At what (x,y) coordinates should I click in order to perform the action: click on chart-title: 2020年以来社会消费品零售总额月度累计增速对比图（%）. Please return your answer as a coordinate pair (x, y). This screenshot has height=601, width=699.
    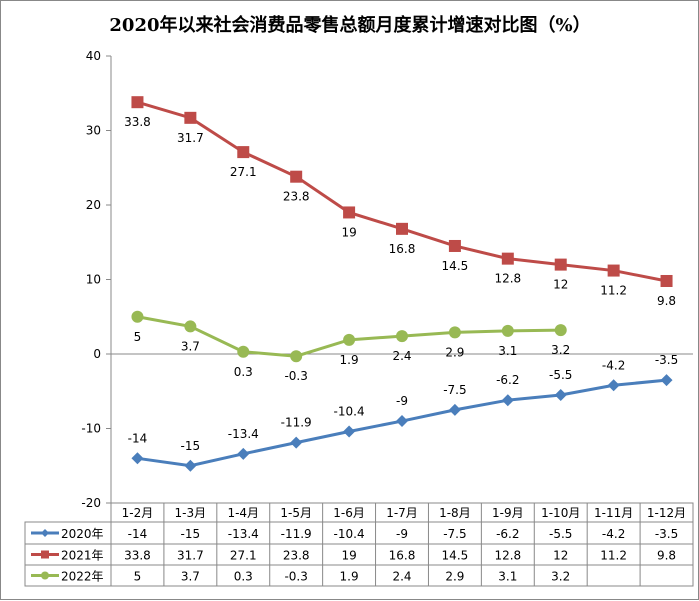
    Looking at the image, I should click on (349, 25).